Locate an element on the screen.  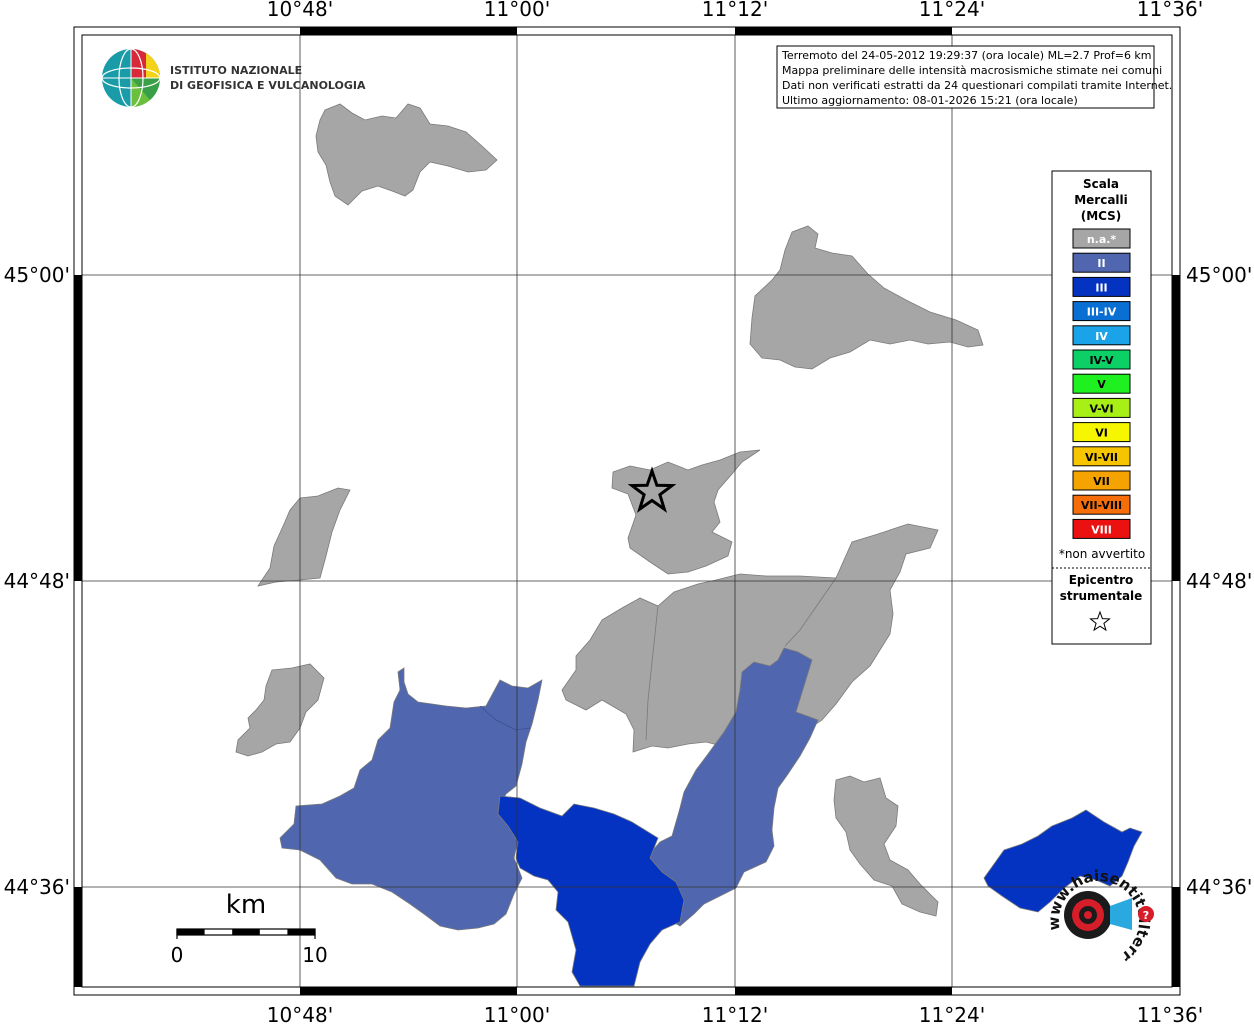
lon-label-bottom-2: 11°12' is located at coordinates (735, 1013).